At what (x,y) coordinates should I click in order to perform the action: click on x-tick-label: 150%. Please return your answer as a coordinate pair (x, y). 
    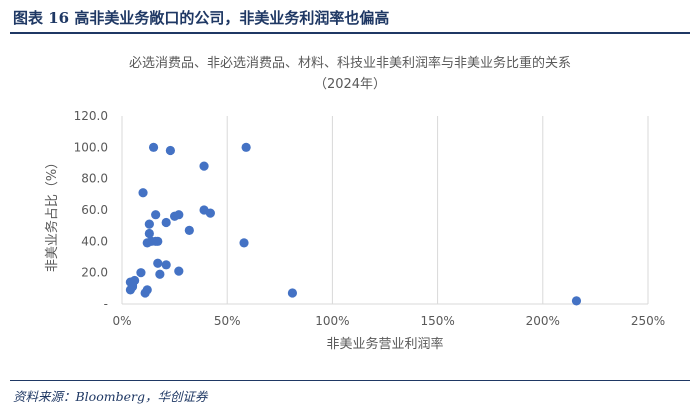
    Looking at the image, I should click on (437, 321).